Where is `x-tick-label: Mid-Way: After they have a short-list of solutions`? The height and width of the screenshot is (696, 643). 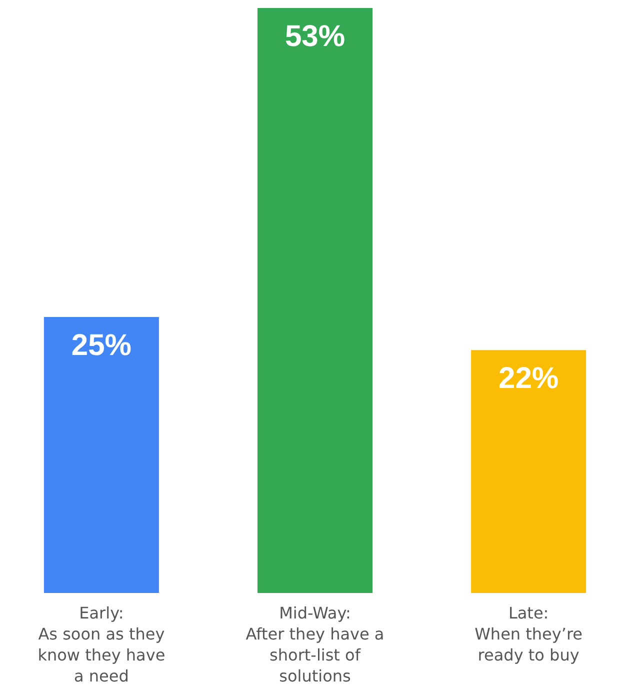 x-tick-label: Mid-Way: After they have a short-list of solutions is located at coordinates (315, 645).